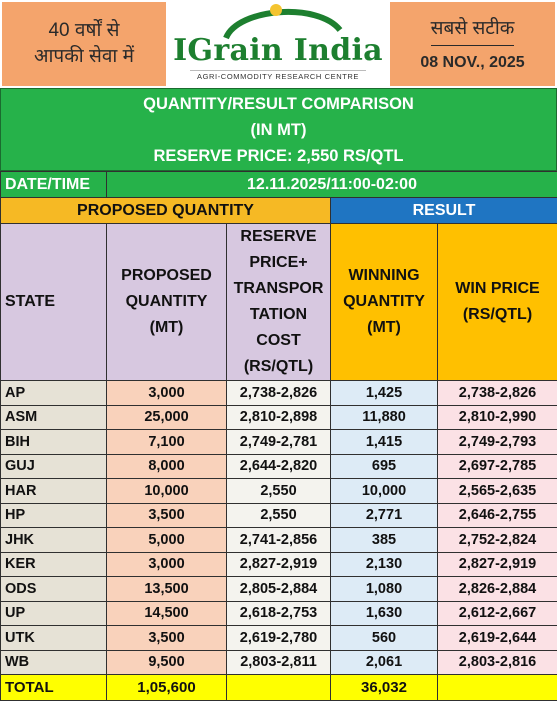 This screenshot has height=707, width=557. I want to click on table-row: BIH 7,100 2,749-2,781 1,415 2,749-2,793, so click(278, 442).